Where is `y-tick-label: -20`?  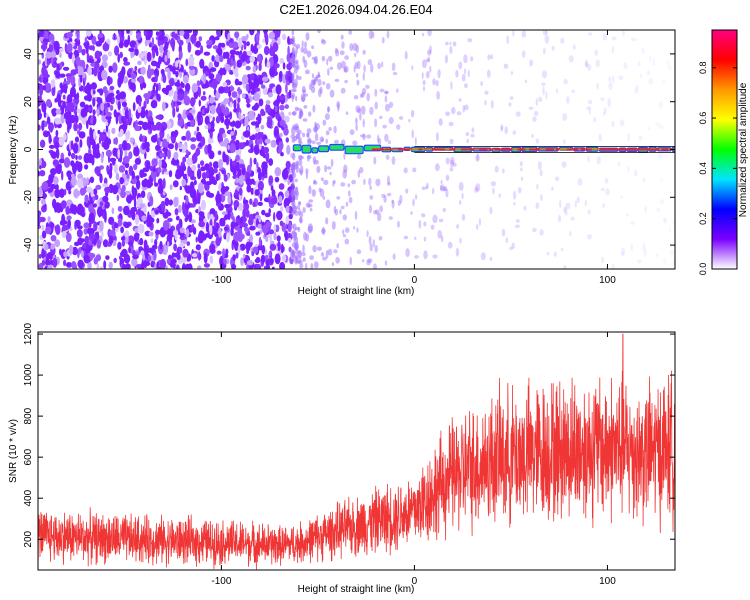 y-tick-label: -20 is located at coordinates (28, 197).